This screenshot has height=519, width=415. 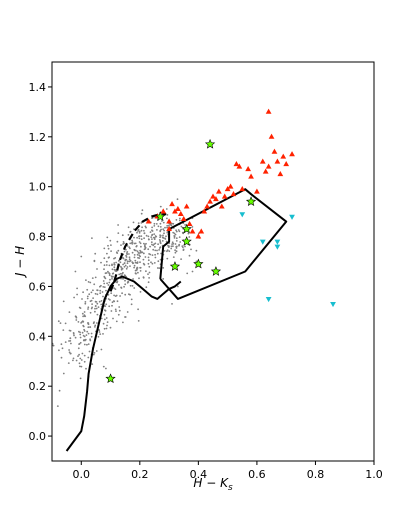 What do you see at coordinates (38, 386) in the screenshot?
I see `y-tick-label: 0.2` at bounding box center [38, 386].